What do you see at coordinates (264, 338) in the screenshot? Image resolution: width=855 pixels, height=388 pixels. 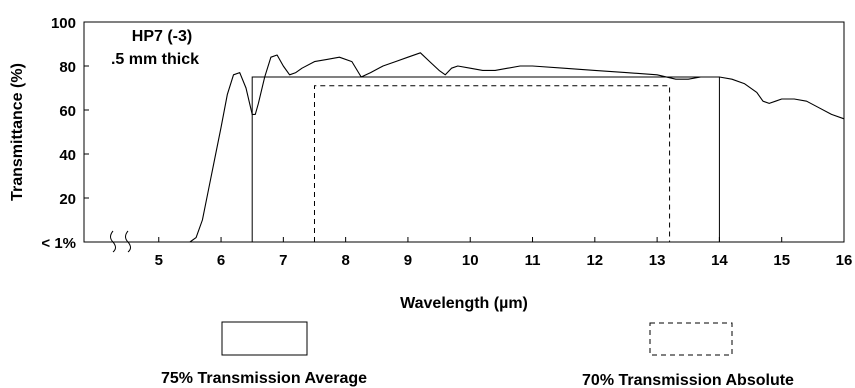 I see `legend-swatch-average` at bounding box center [264, 338].